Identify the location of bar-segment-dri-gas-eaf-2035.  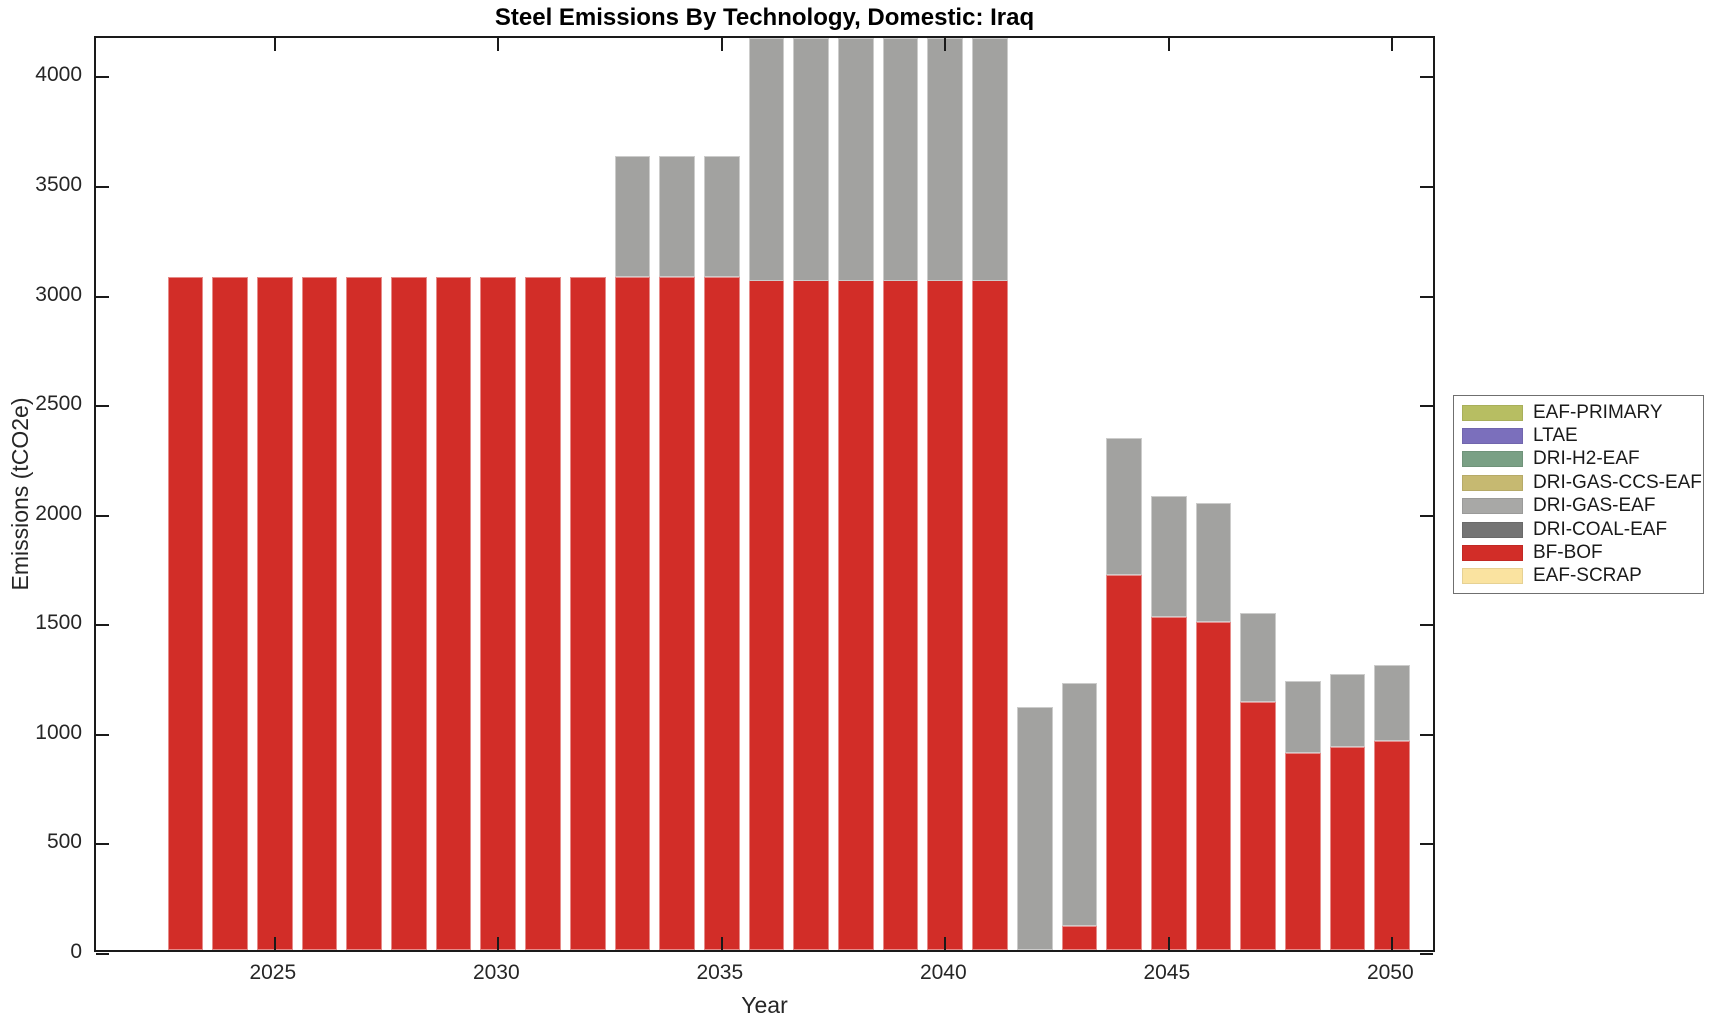
(721, 216).